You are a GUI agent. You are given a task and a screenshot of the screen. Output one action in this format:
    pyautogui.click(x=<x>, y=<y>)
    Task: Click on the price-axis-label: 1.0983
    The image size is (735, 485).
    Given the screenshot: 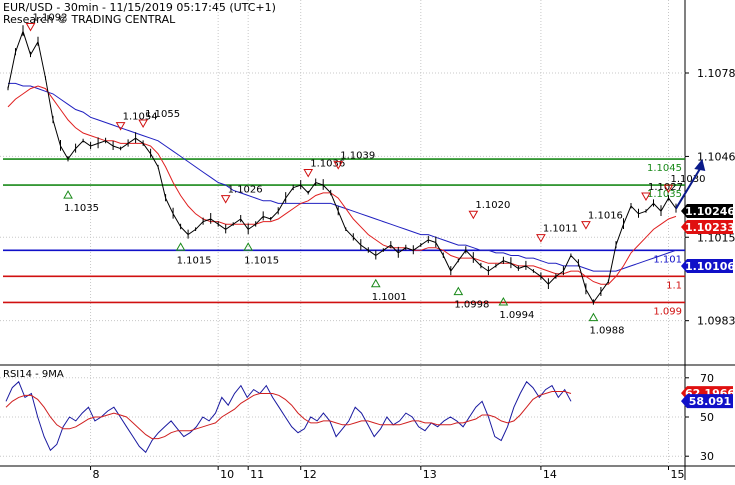 What is the action you would take?
    pyautogui.click(x=716, y=321)
    